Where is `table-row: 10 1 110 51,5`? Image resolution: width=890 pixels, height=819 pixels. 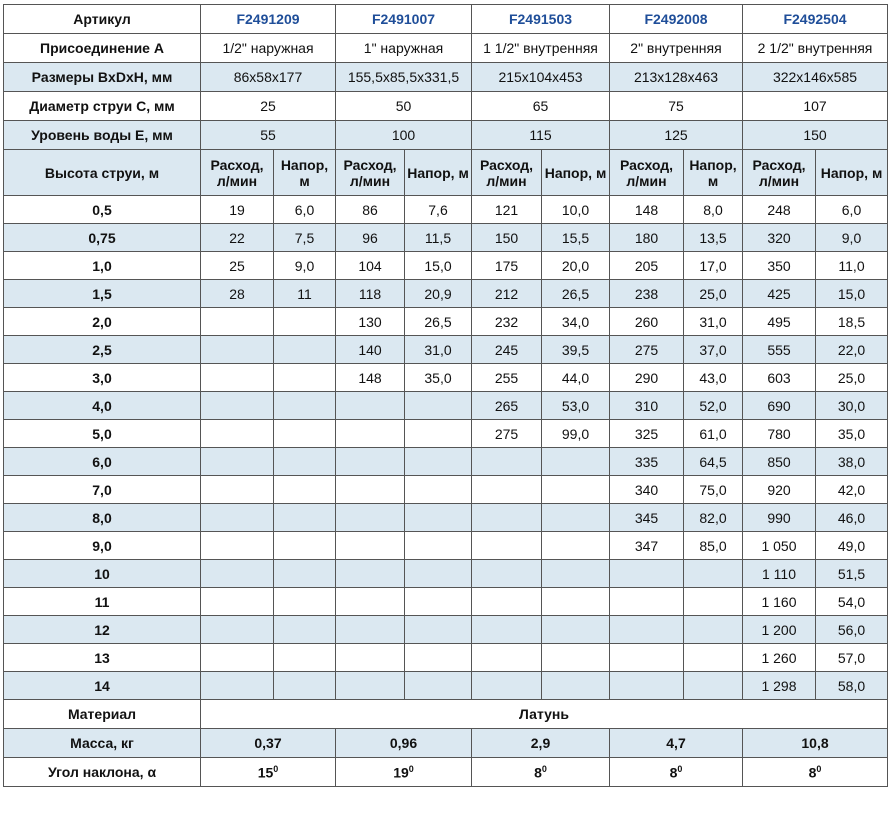 table-row: 10 1 110 51,5 is located at coordinates (445, 573).